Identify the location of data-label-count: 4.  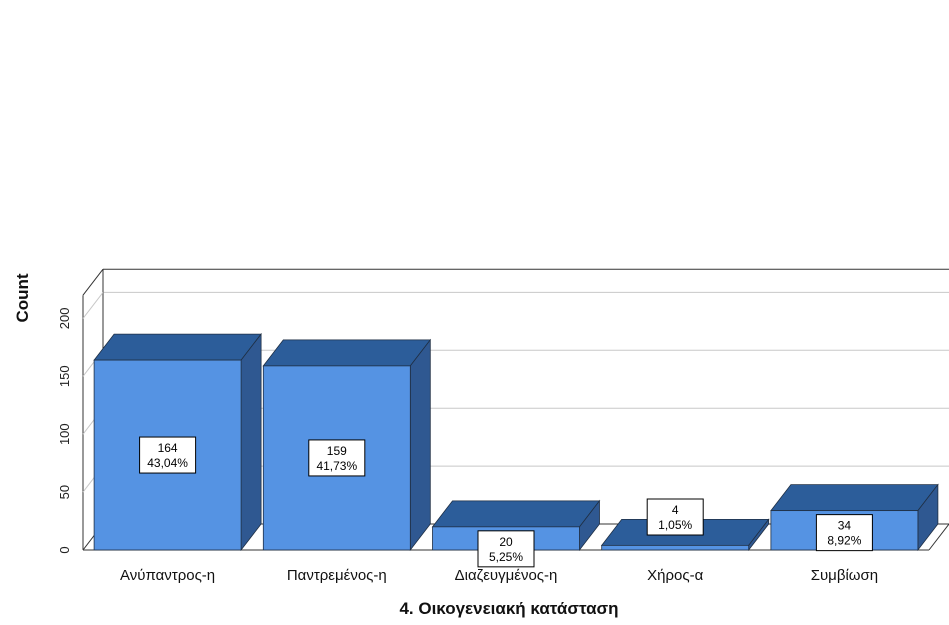
(675, 510).